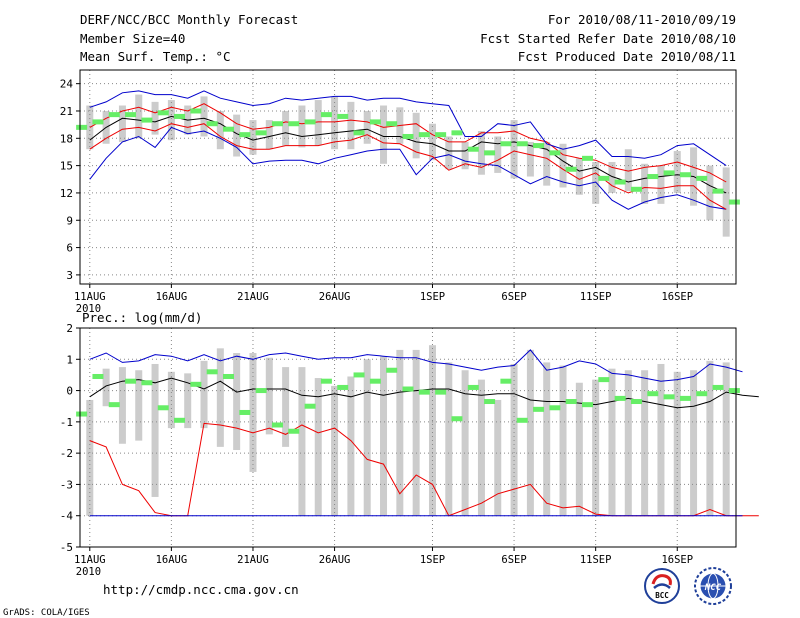 This screenshot has width=800, height=618. I want to click on panel-0-series-min-line, so click(408, 128).